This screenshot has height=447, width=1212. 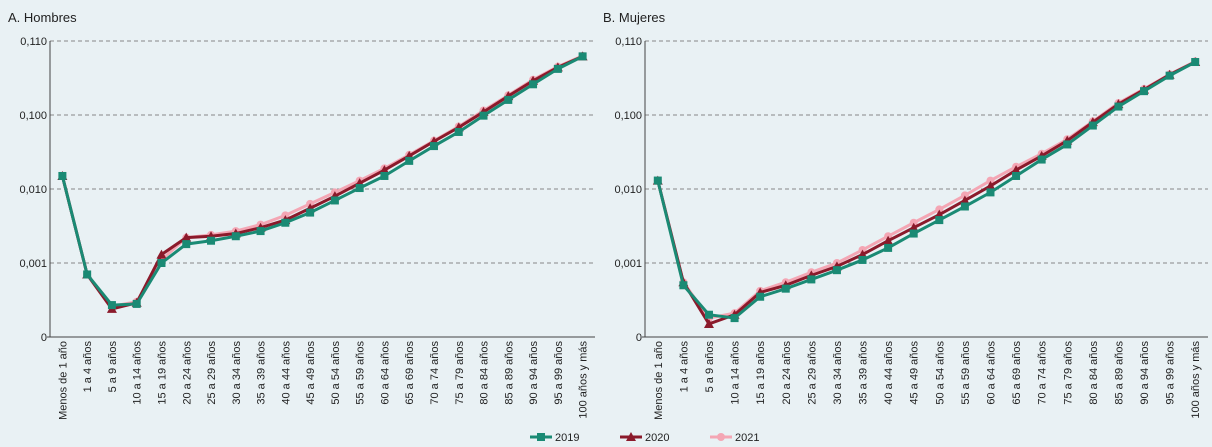 I want to click on chart-title: A. Hombres, so click(x=42, y=17).